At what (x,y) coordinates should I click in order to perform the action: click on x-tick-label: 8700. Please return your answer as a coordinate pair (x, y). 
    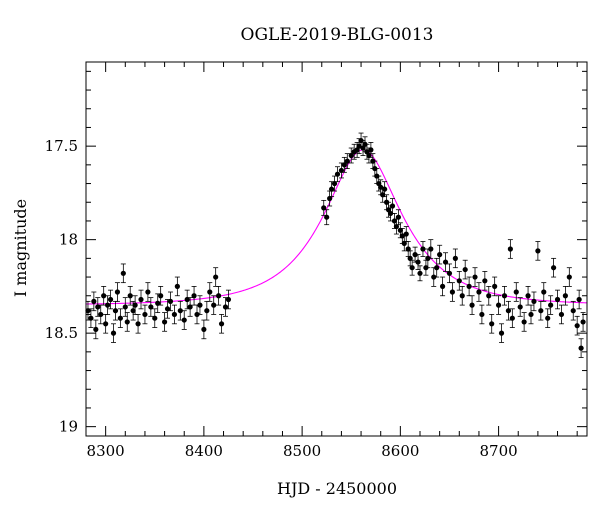
    Looking at the image, I should click on (498, 451).